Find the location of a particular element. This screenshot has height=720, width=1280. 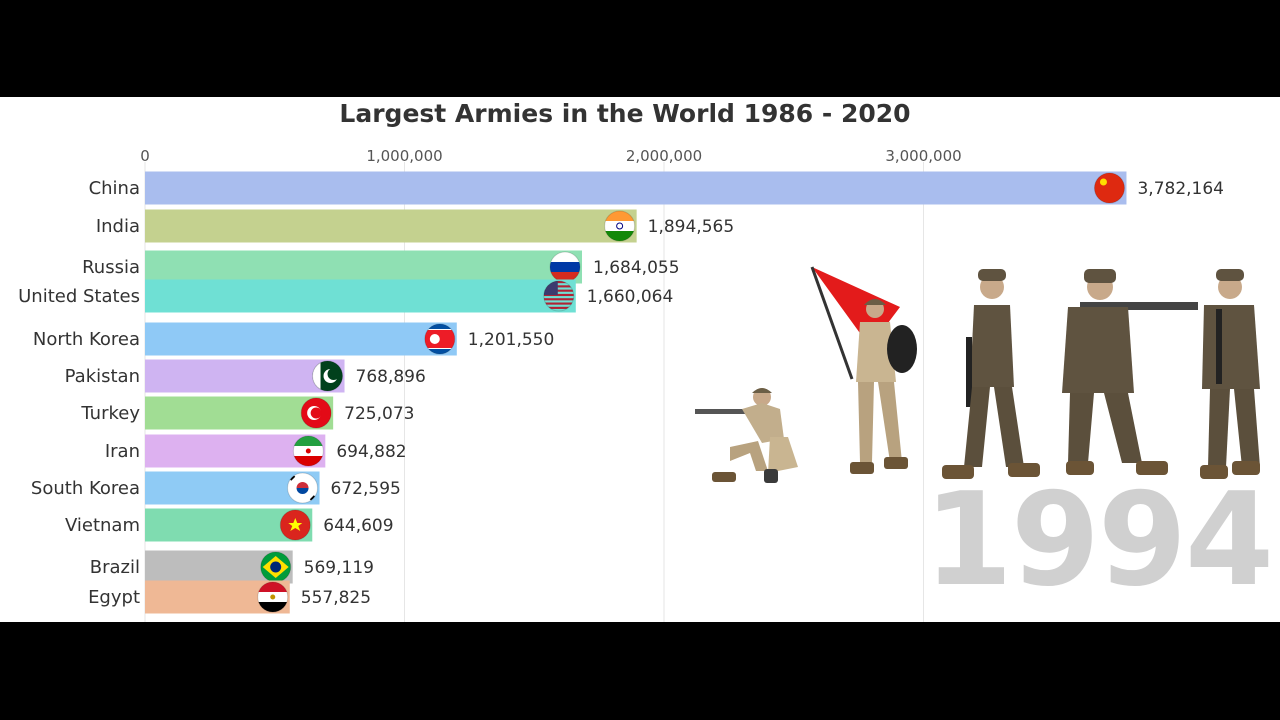

value-label: 644,609 is located at coordinates (358, 526).